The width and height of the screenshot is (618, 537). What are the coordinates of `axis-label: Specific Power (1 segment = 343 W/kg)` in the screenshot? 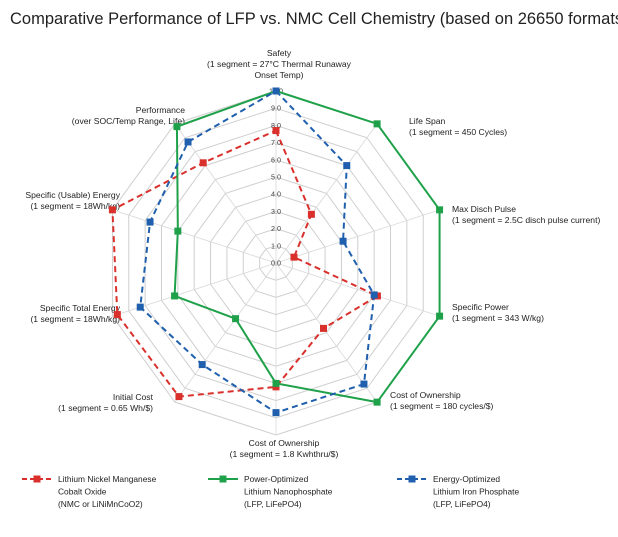 It's located at (498, 312).